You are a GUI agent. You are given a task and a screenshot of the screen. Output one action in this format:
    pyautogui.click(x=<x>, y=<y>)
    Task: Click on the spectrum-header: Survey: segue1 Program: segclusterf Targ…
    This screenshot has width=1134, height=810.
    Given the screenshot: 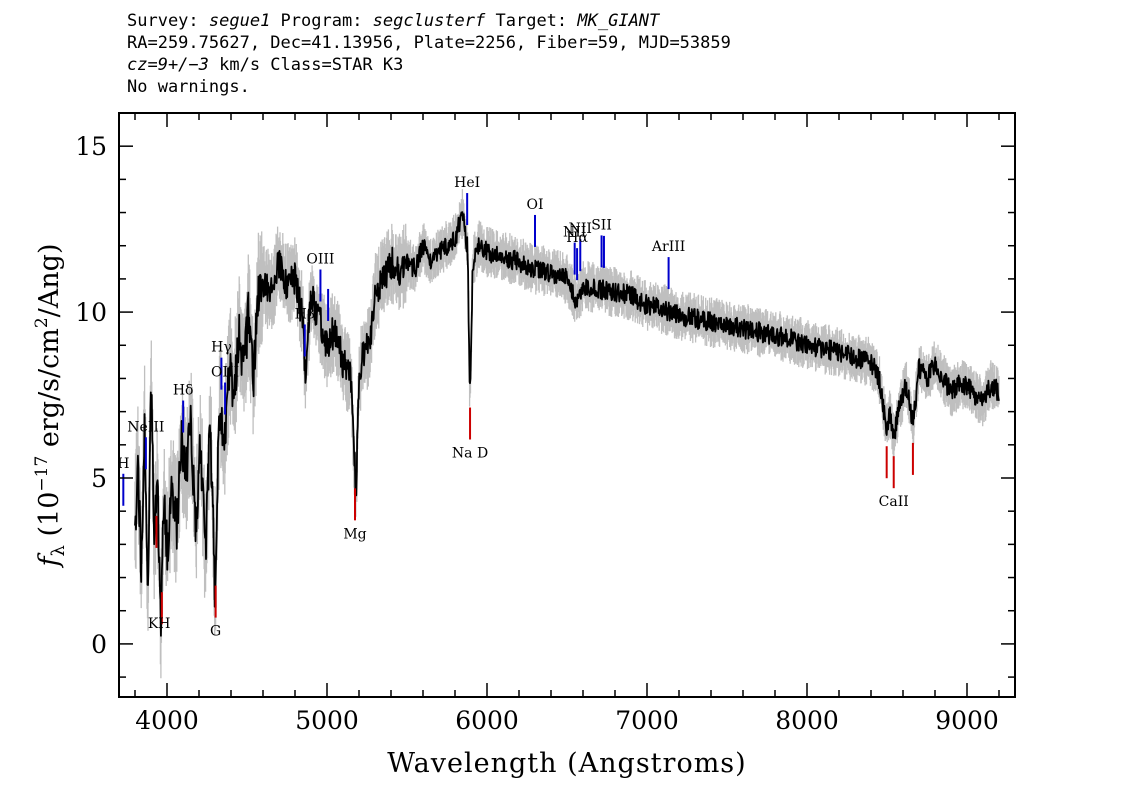 What is the action you would take?
    pyautogui.click(x=429, y=54)
    